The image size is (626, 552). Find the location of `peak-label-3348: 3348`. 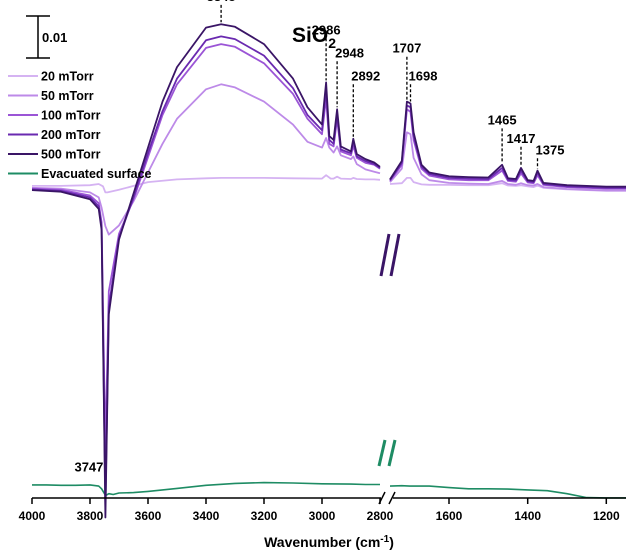

peak-label-3348: 3348 is located at coordinates (221, 2).